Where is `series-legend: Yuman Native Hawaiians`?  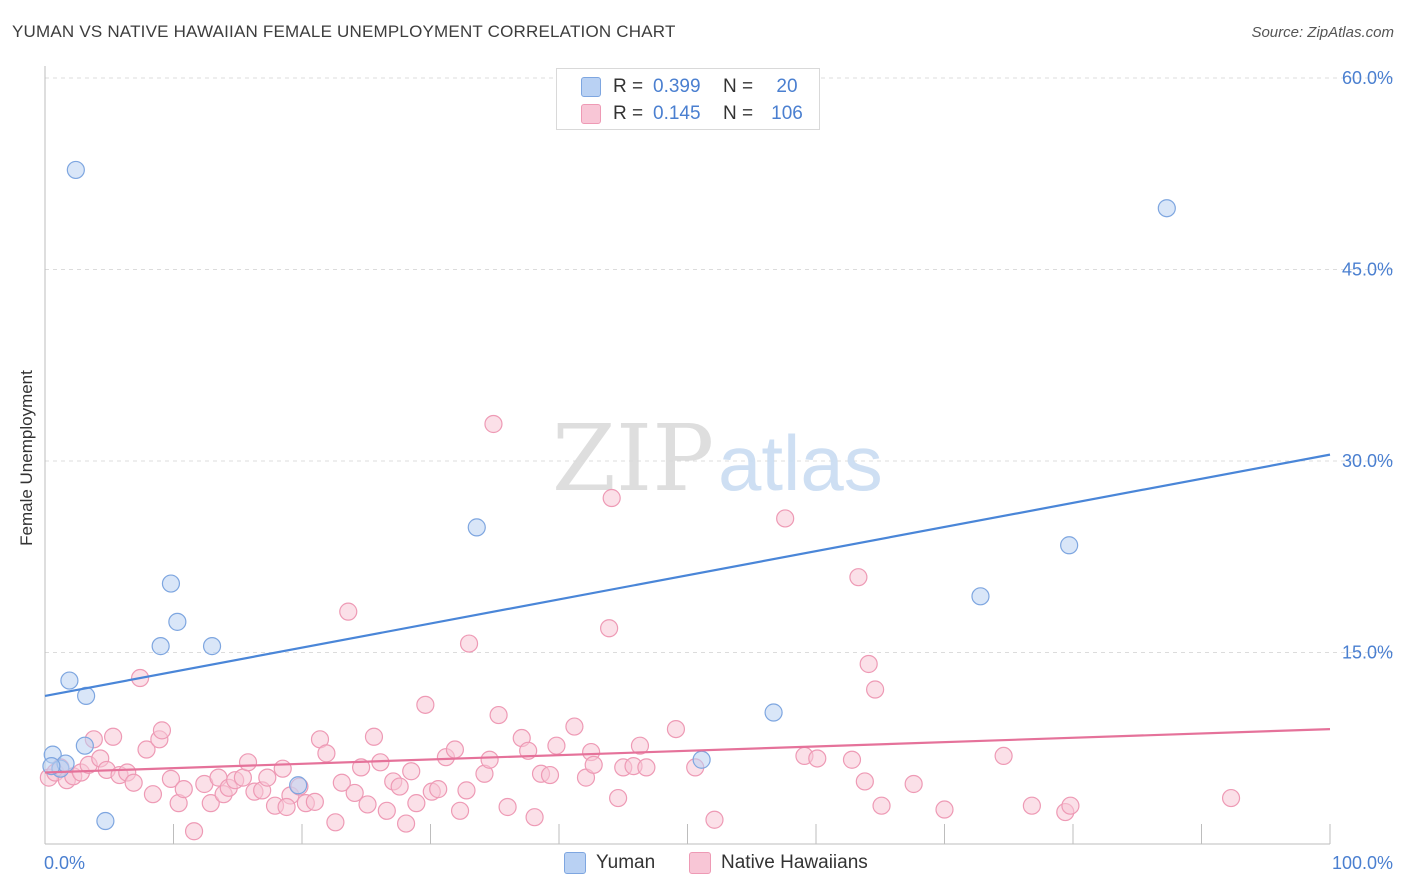 series-legend: Yuman Native Hawaiians is located at coordinates (703, 864).